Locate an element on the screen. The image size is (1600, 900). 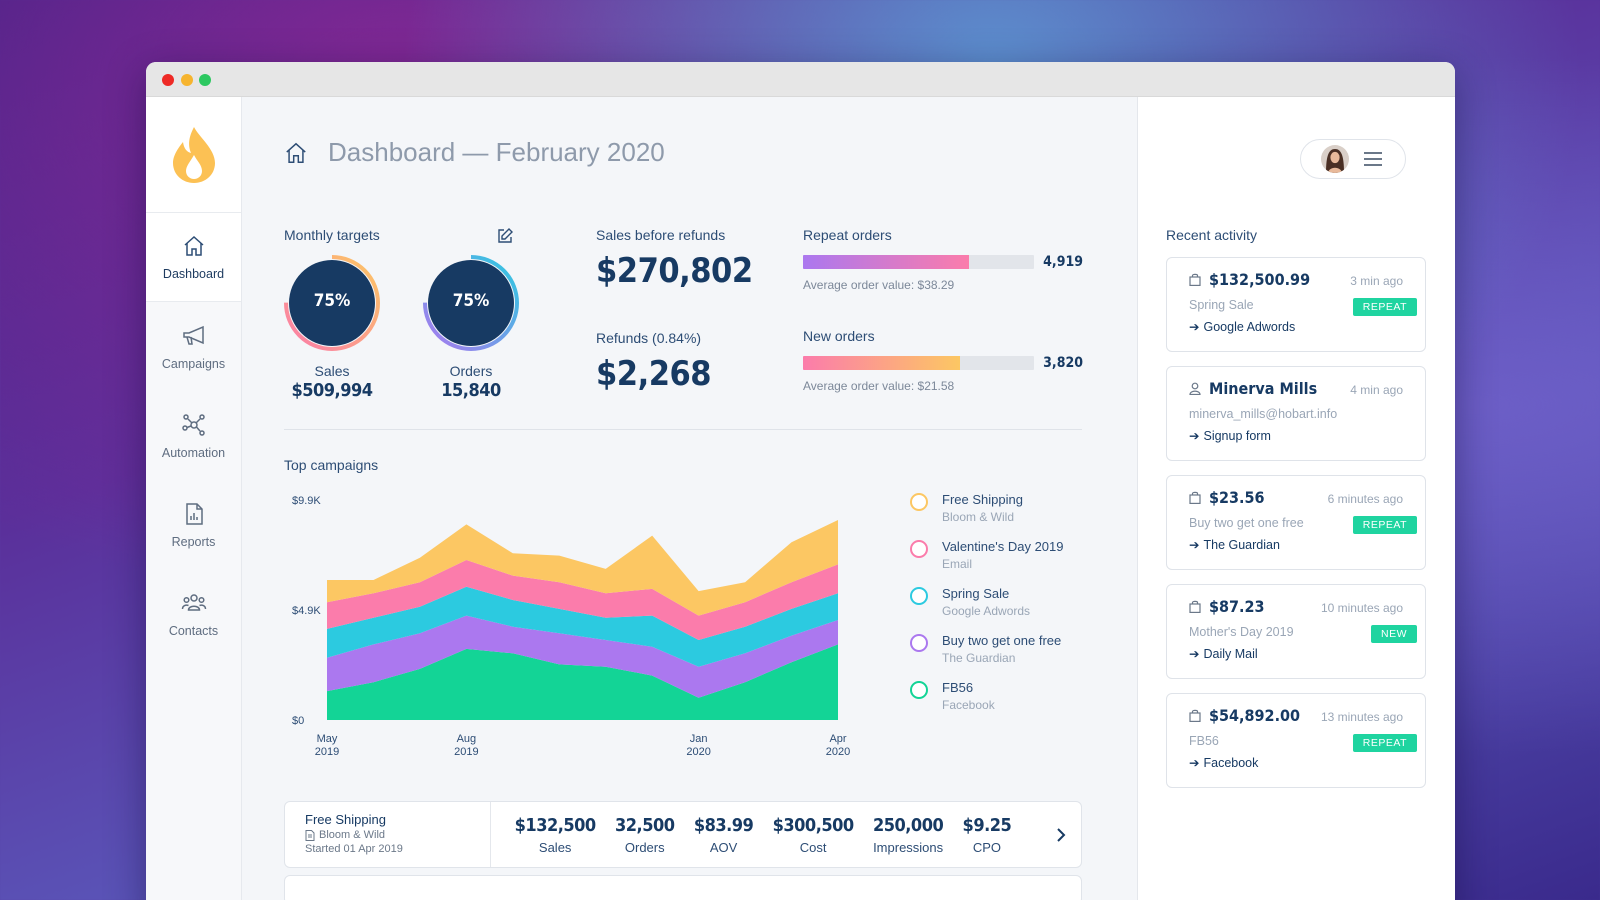
edit-icon is located at coordinates (505, 236).